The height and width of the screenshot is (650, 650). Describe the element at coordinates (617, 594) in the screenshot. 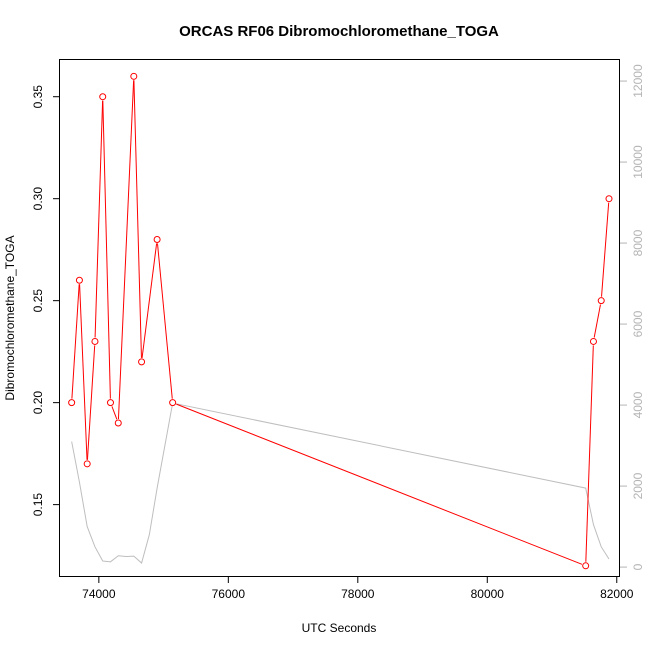

I see `x-tick-label: 82000` at that location.